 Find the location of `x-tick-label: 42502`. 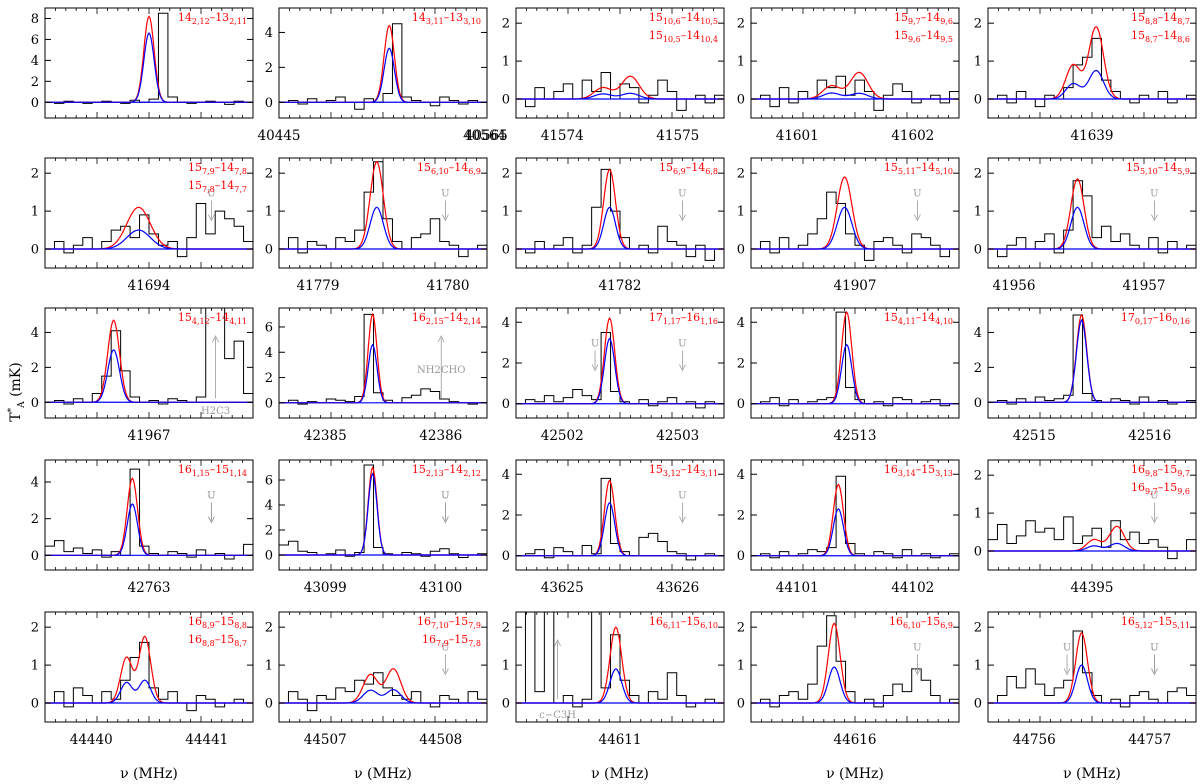

x-tick-label: 42502 is located at coordinates (562, 436).